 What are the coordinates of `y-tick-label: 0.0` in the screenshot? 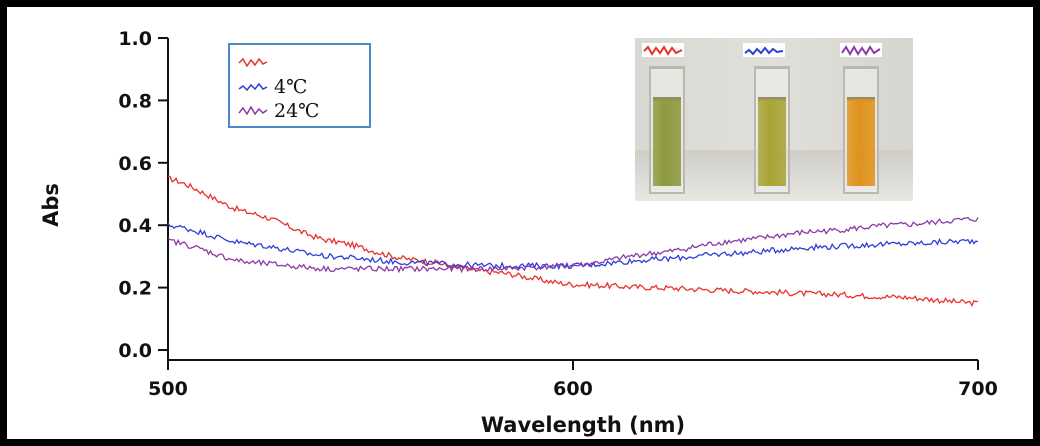 It's located at (135, 351).